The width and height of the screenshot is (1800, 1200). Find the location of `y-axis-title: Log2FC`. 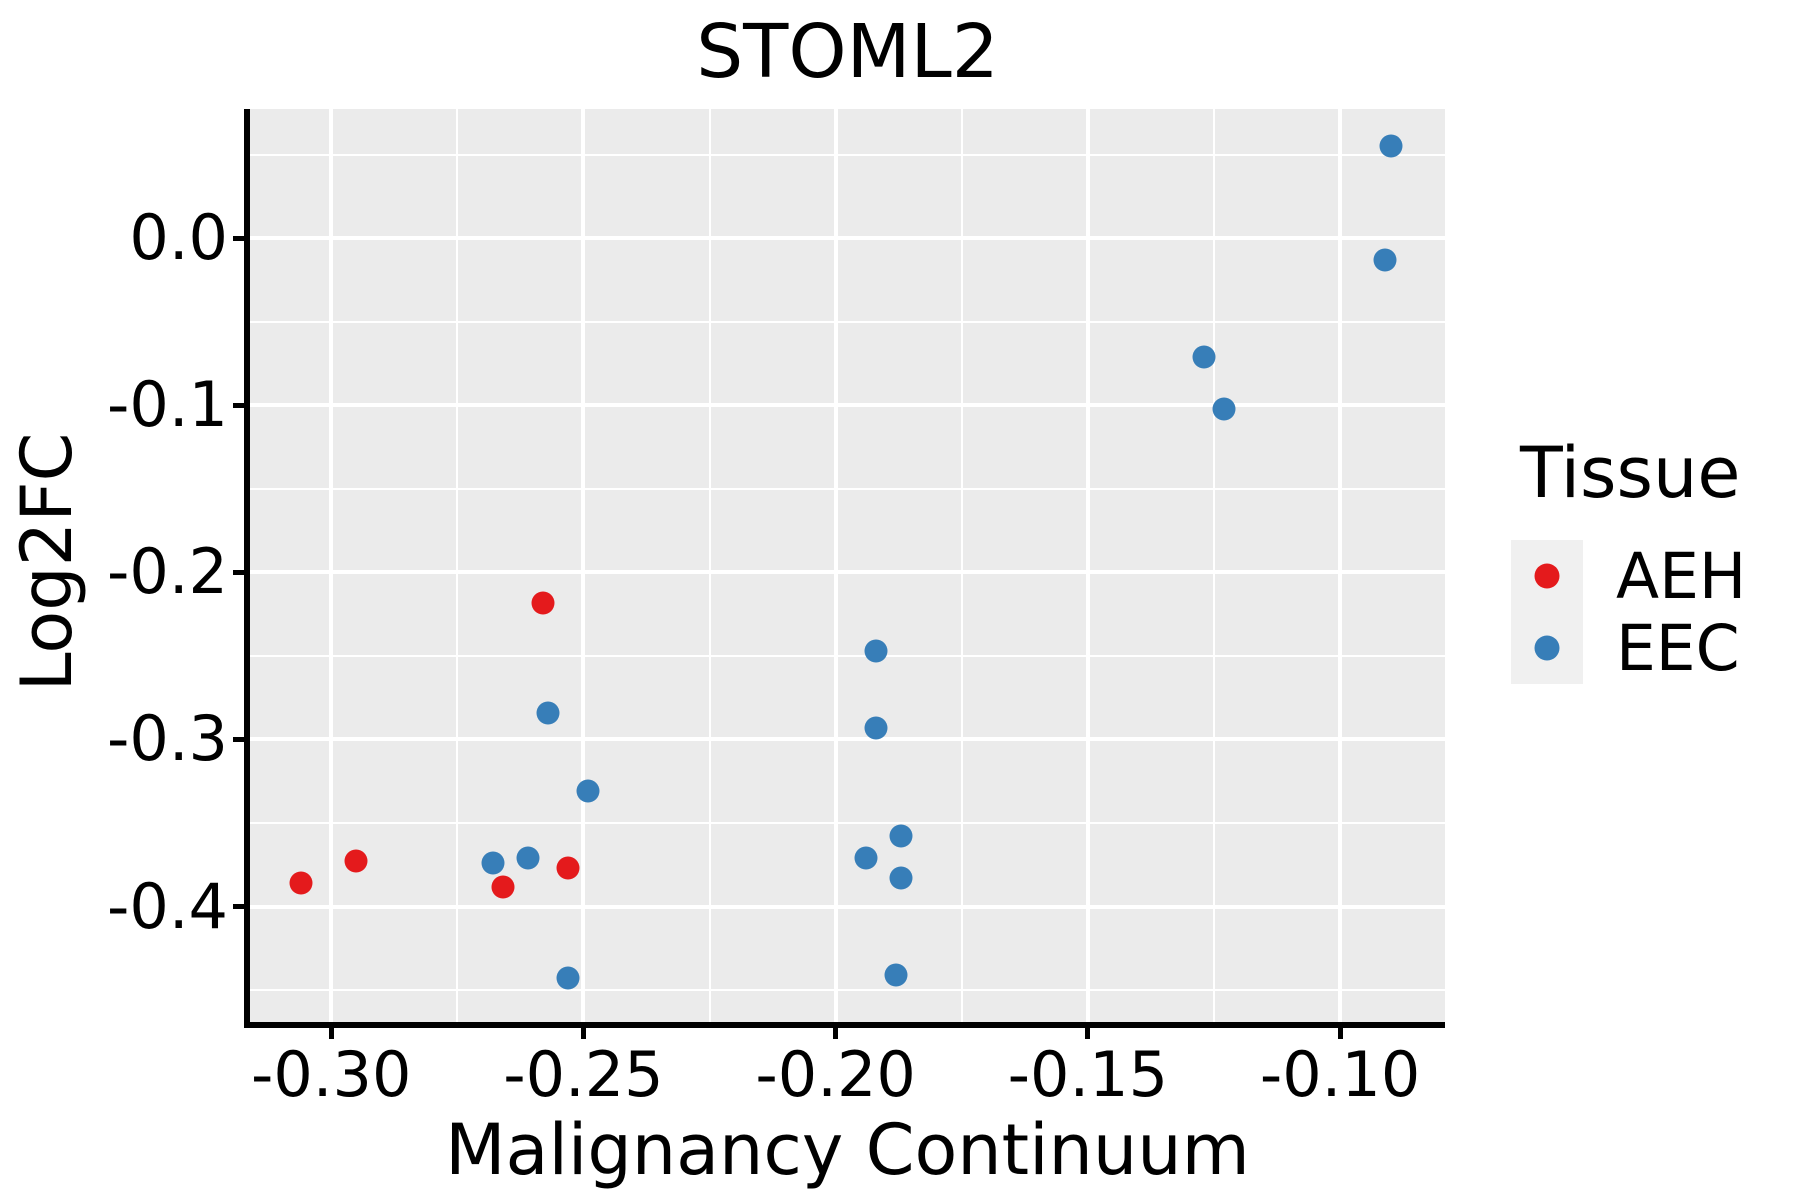

y-axis-title: Log2FC is located at coordinates (47, 562).